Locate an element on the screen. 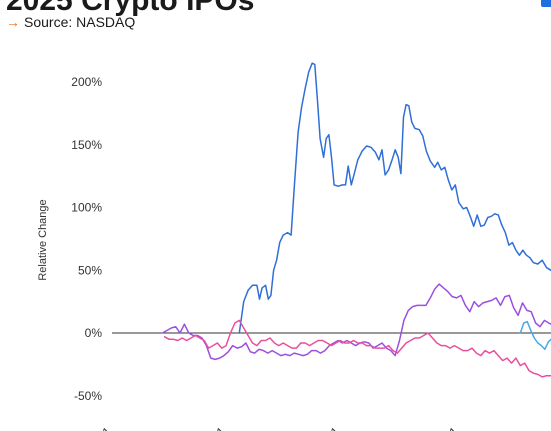  y-tick-label: 50% is located at coordinates (90, 270).